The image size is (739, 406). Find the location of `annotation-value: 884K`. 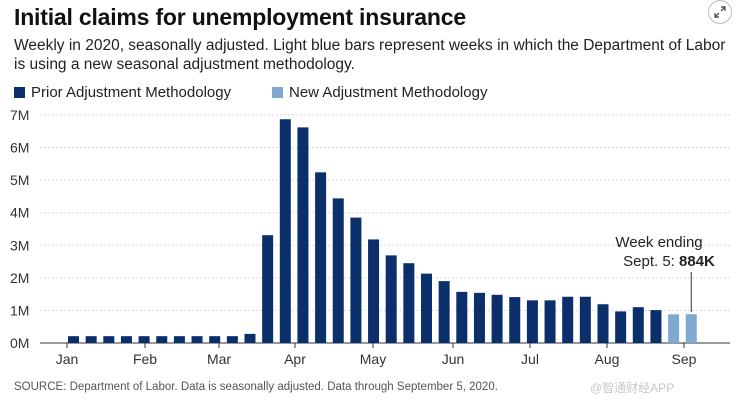

annotation-value: 884K is located at coordinates (697, 261).